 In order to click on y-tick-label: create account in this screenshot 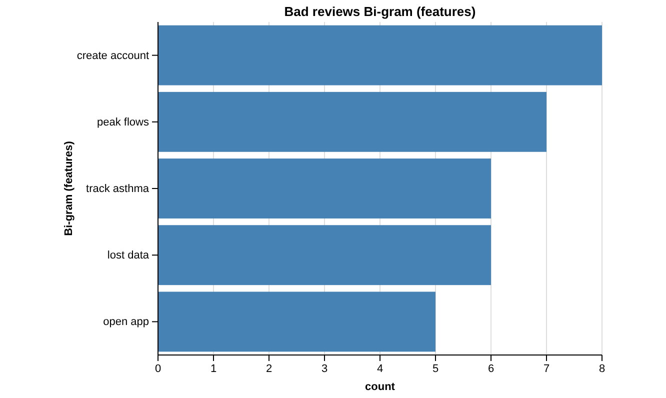, I will do `click(112, 56)`.